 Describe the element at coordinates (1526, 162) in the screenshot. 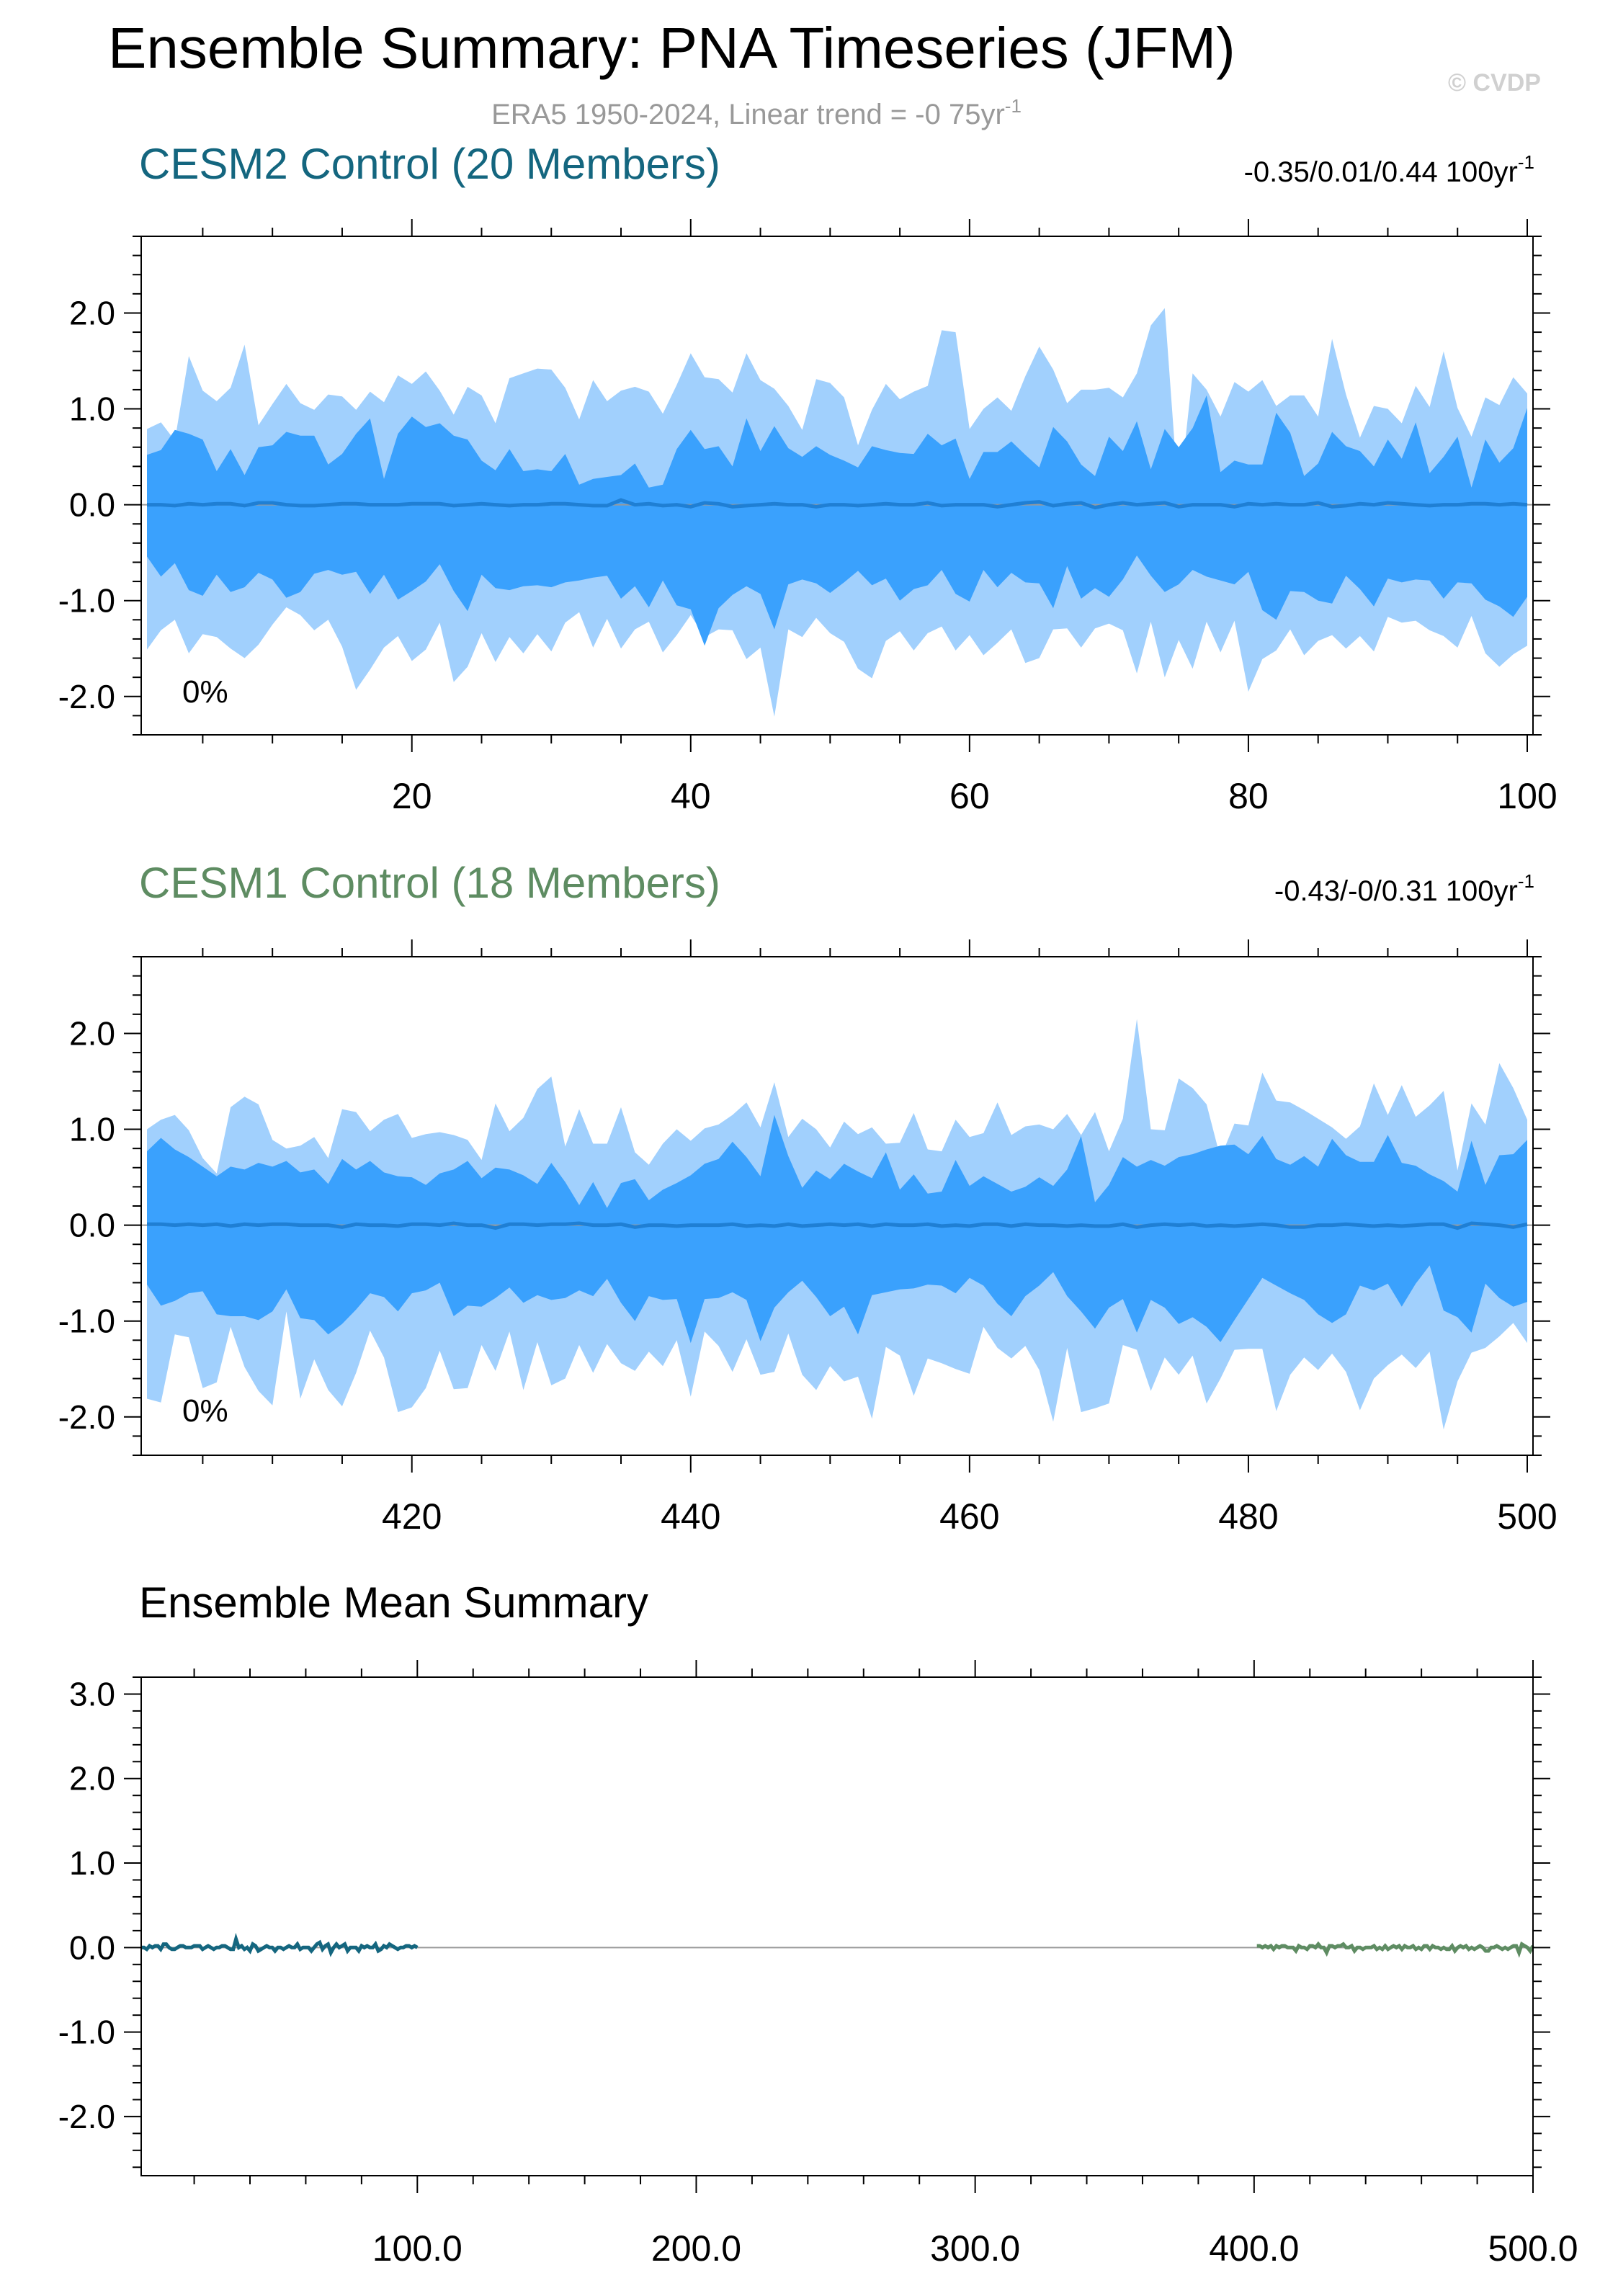

I see `panel-cesm2-trend-superscript: -1` at that location.